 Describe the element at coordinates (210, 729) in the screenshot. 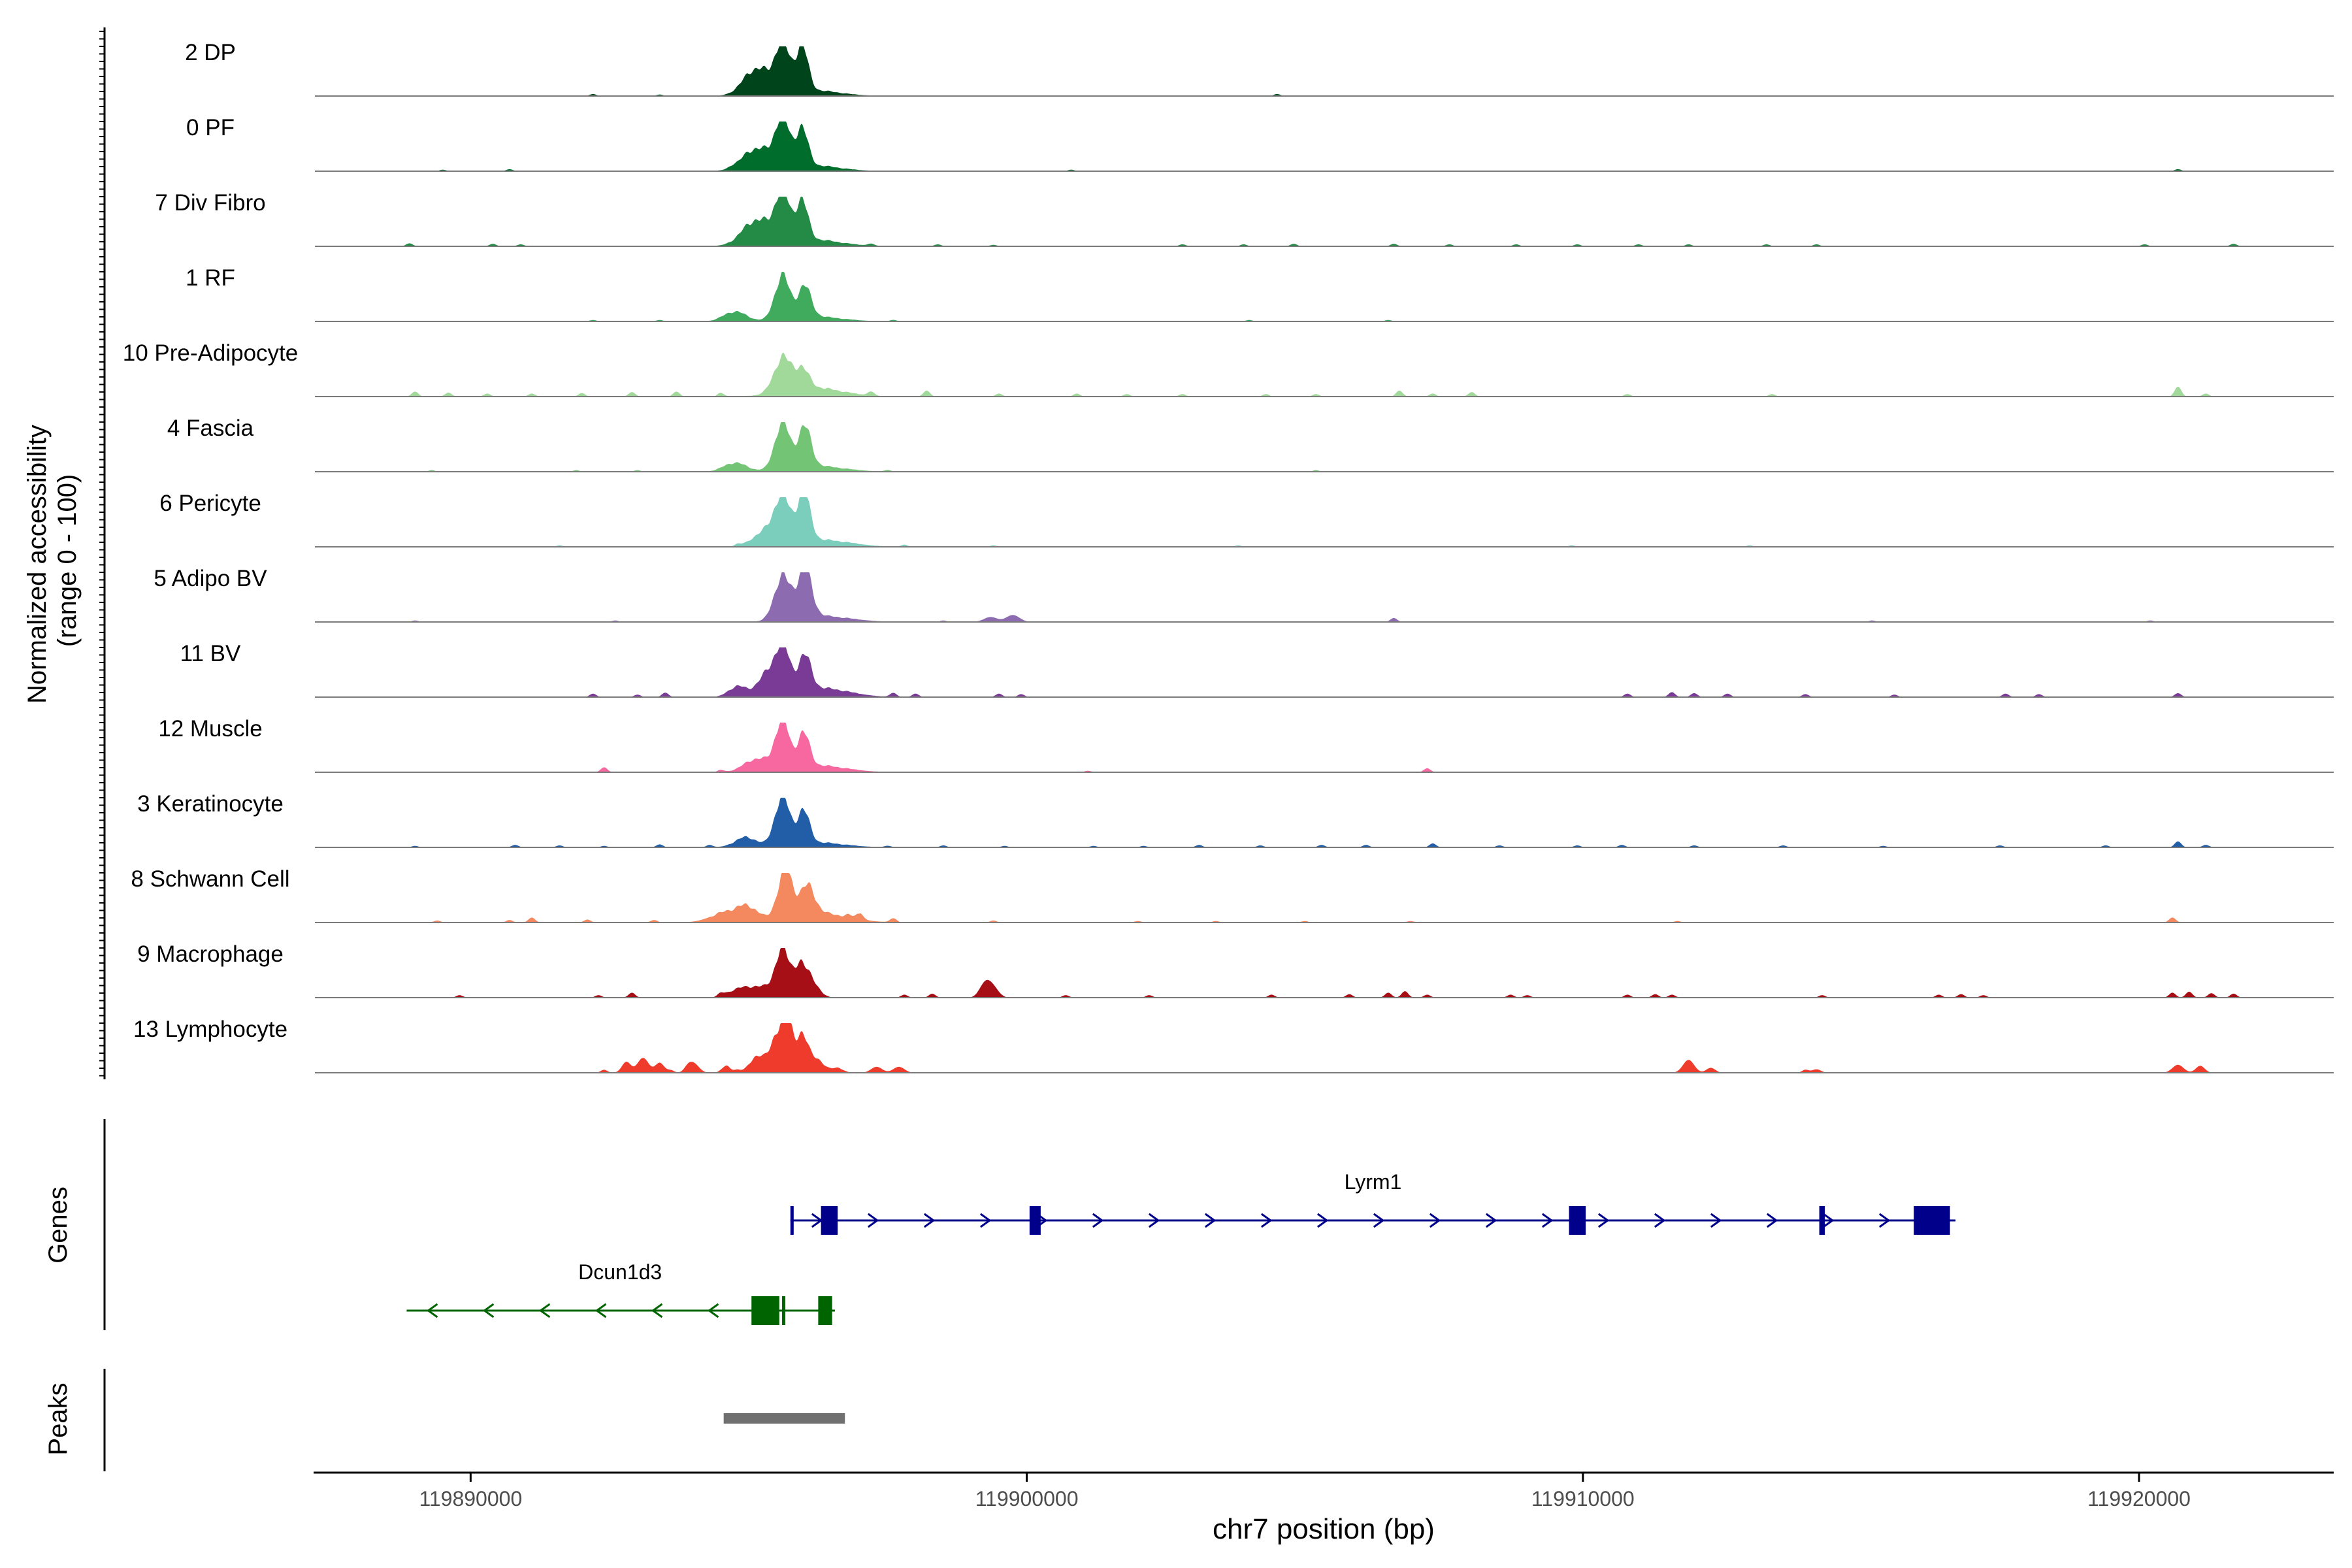

I see `track-label: 12 Muscle` at that location.